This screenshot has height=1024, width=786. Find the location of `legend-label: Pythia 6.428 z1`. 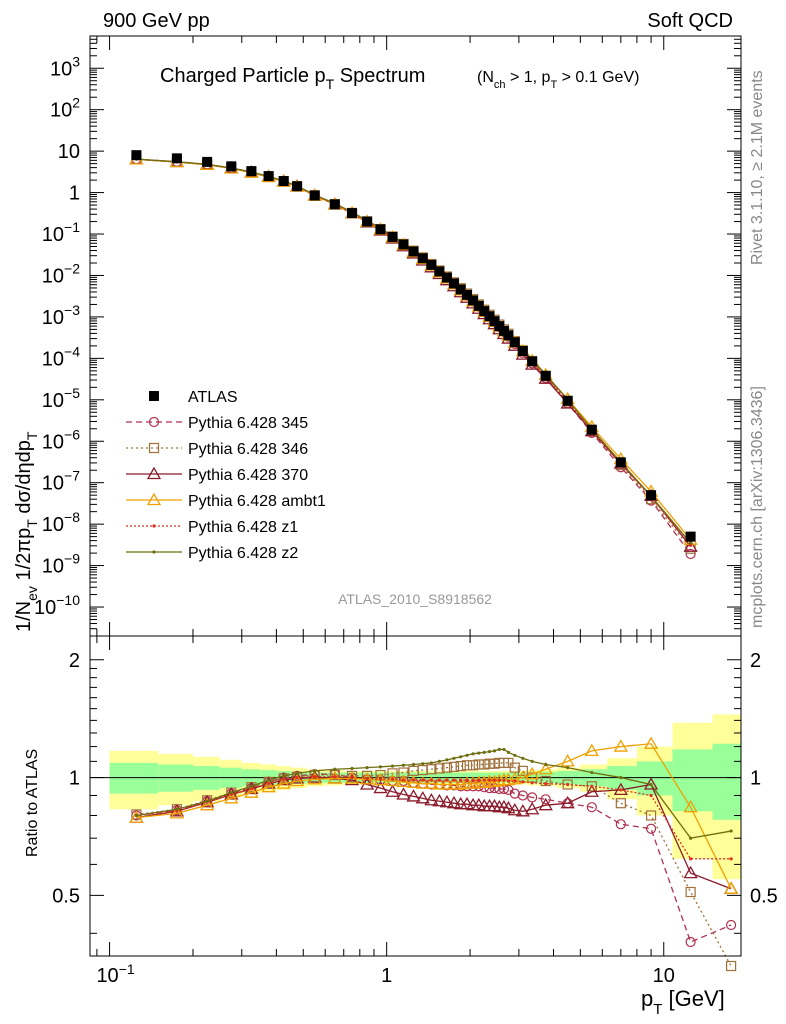

legend-label: Pythia 6.428 z1 is located at coordinates (243, 527).